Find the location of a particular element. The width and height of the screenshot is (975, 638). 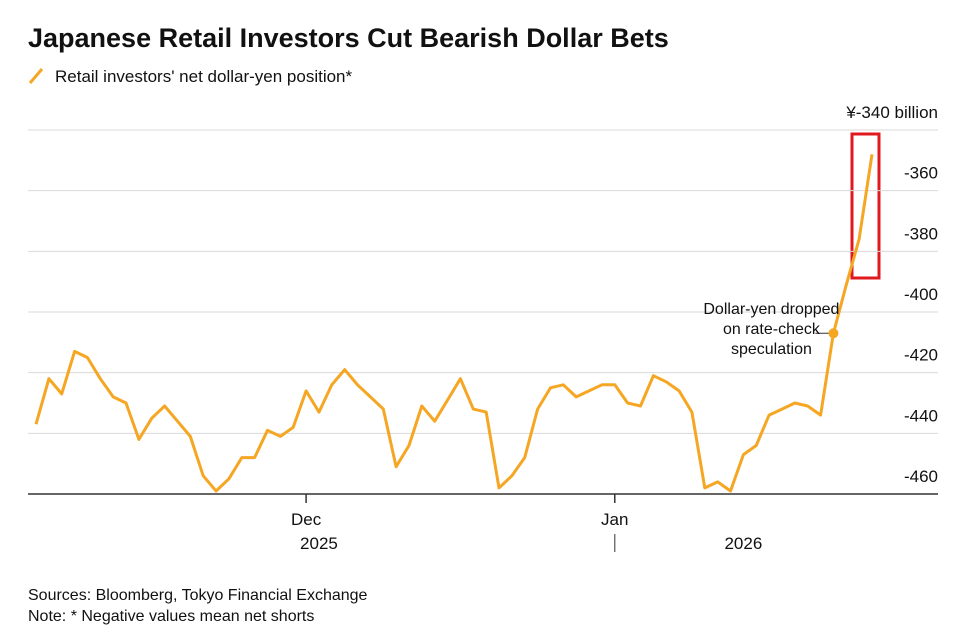

y-tick-label: -360 is located at coordinates (921, 173).